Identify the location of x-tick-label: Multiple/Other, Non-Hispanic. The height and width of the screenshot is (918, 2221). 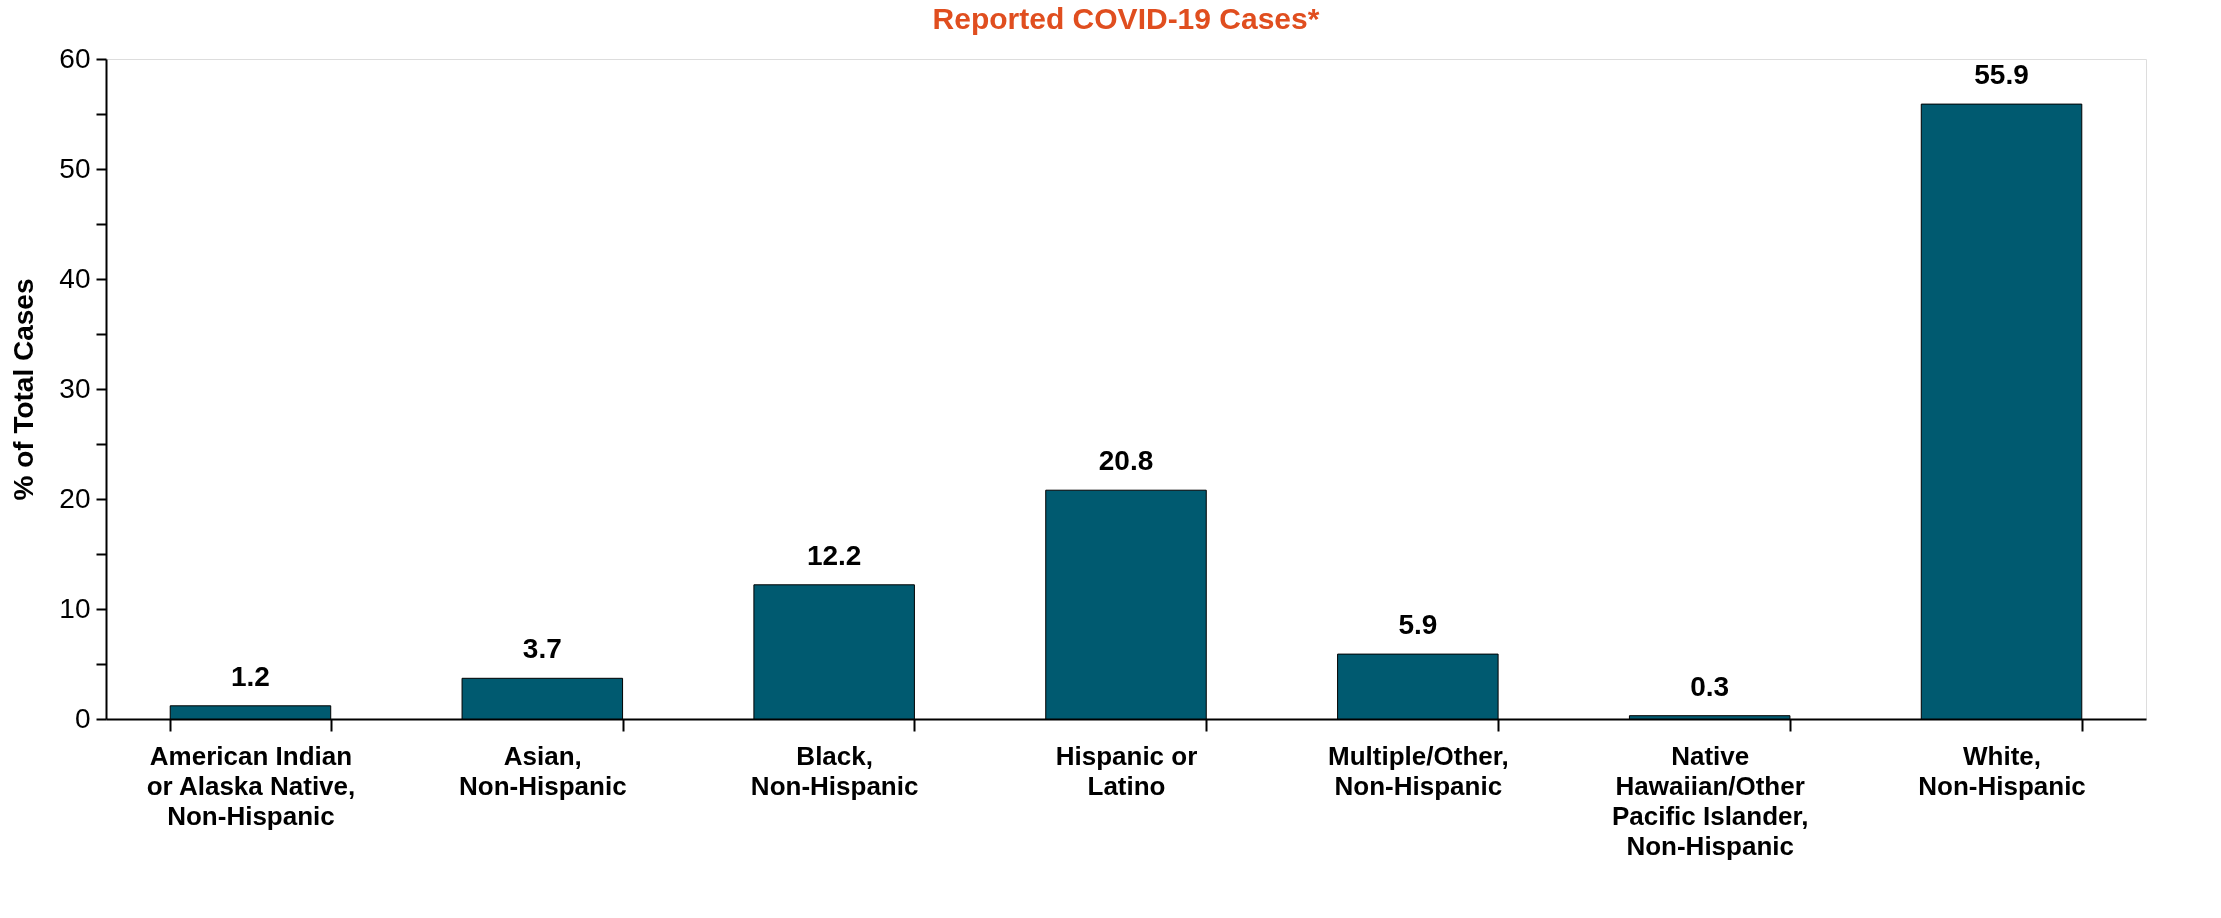
(1418, 770).